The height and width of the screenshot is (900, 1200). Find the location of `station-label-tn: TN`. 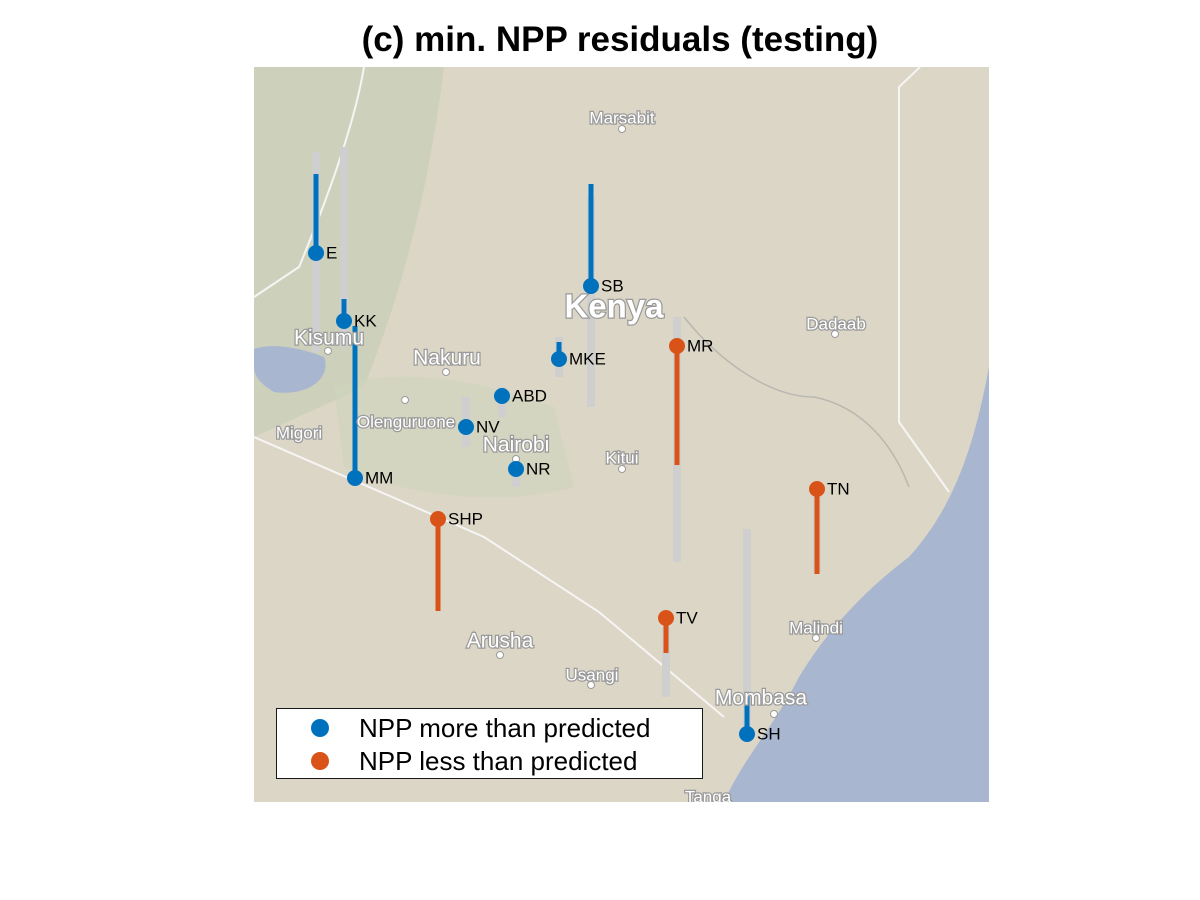

station-label-tn: TN is located at coordinates (838, 488).